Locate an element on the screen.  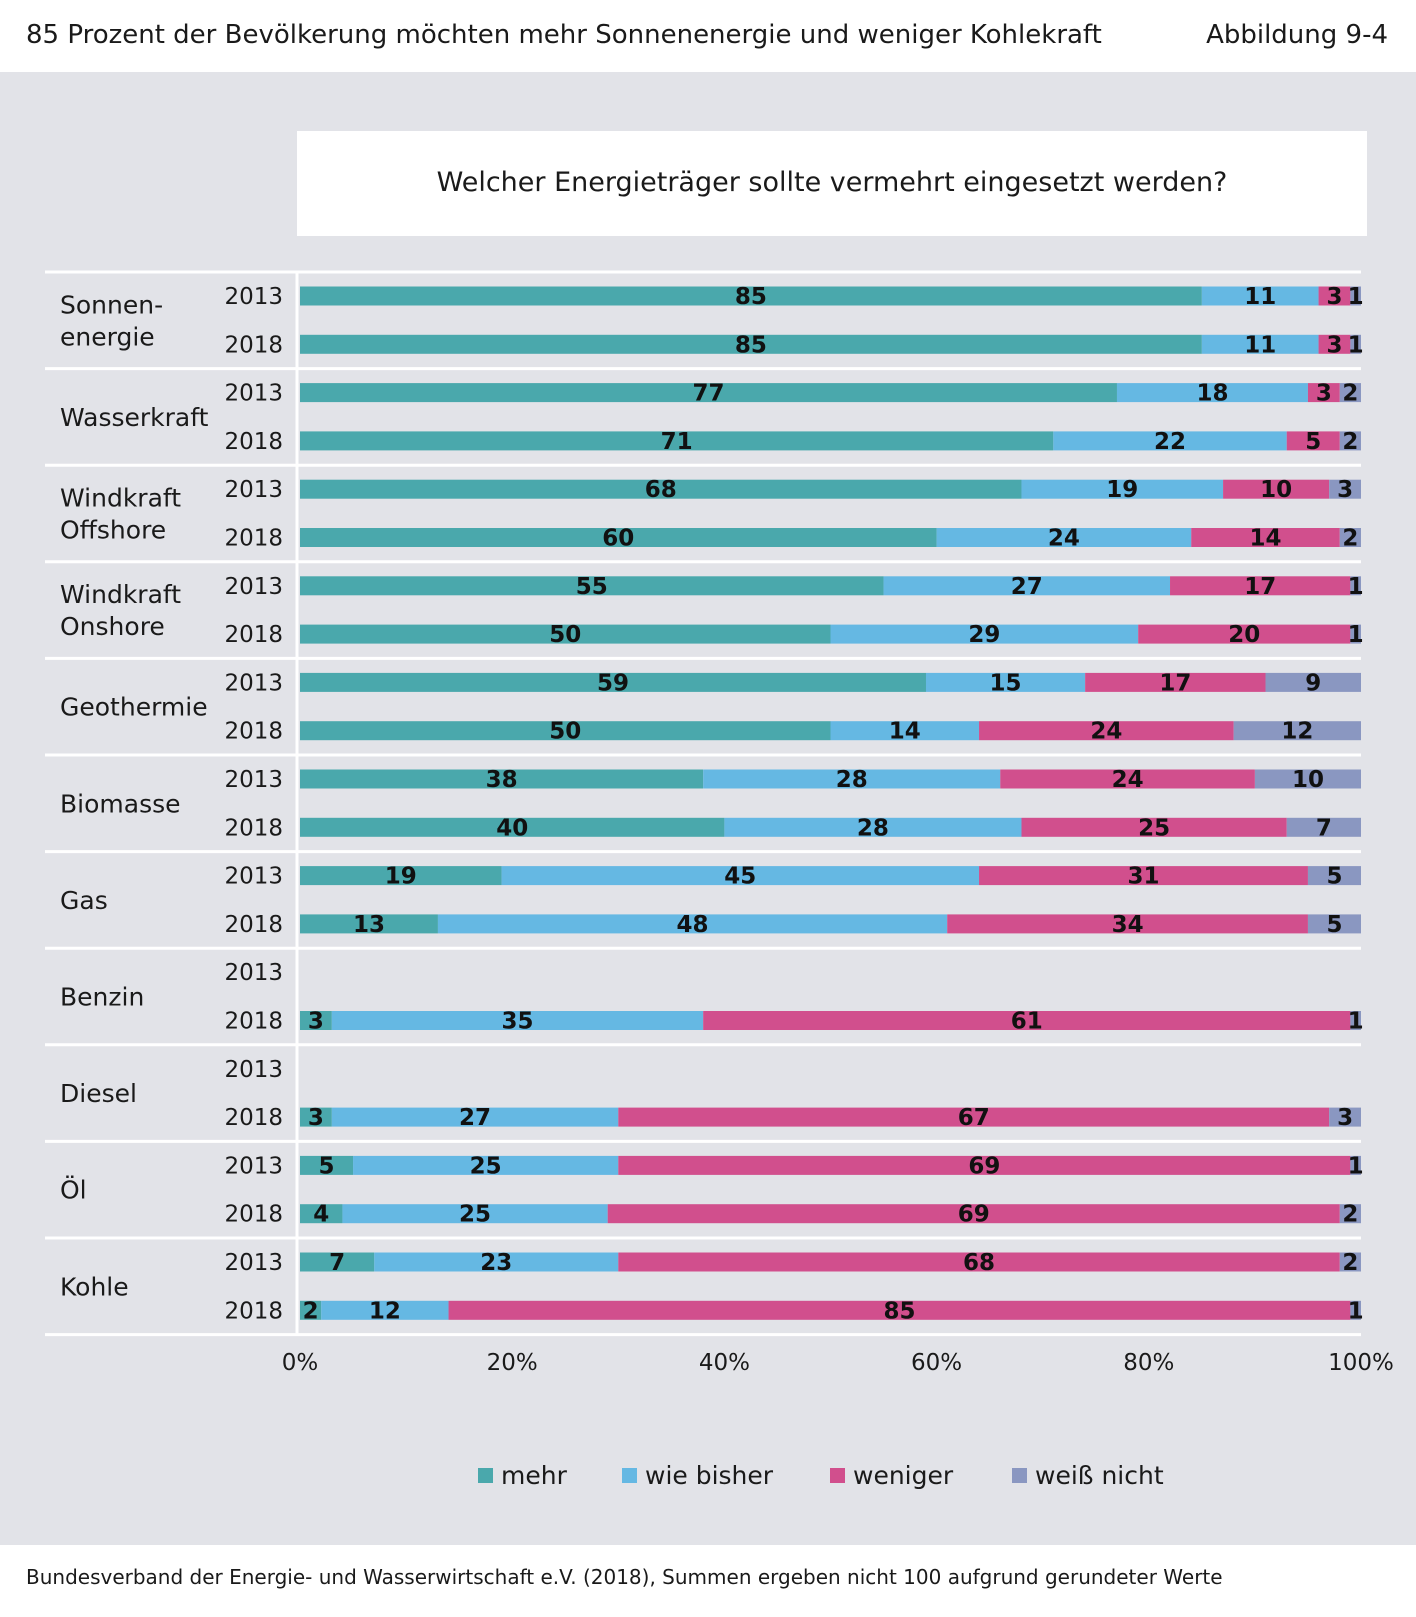
category-label: Onshore is located at coordinates (112, 626).